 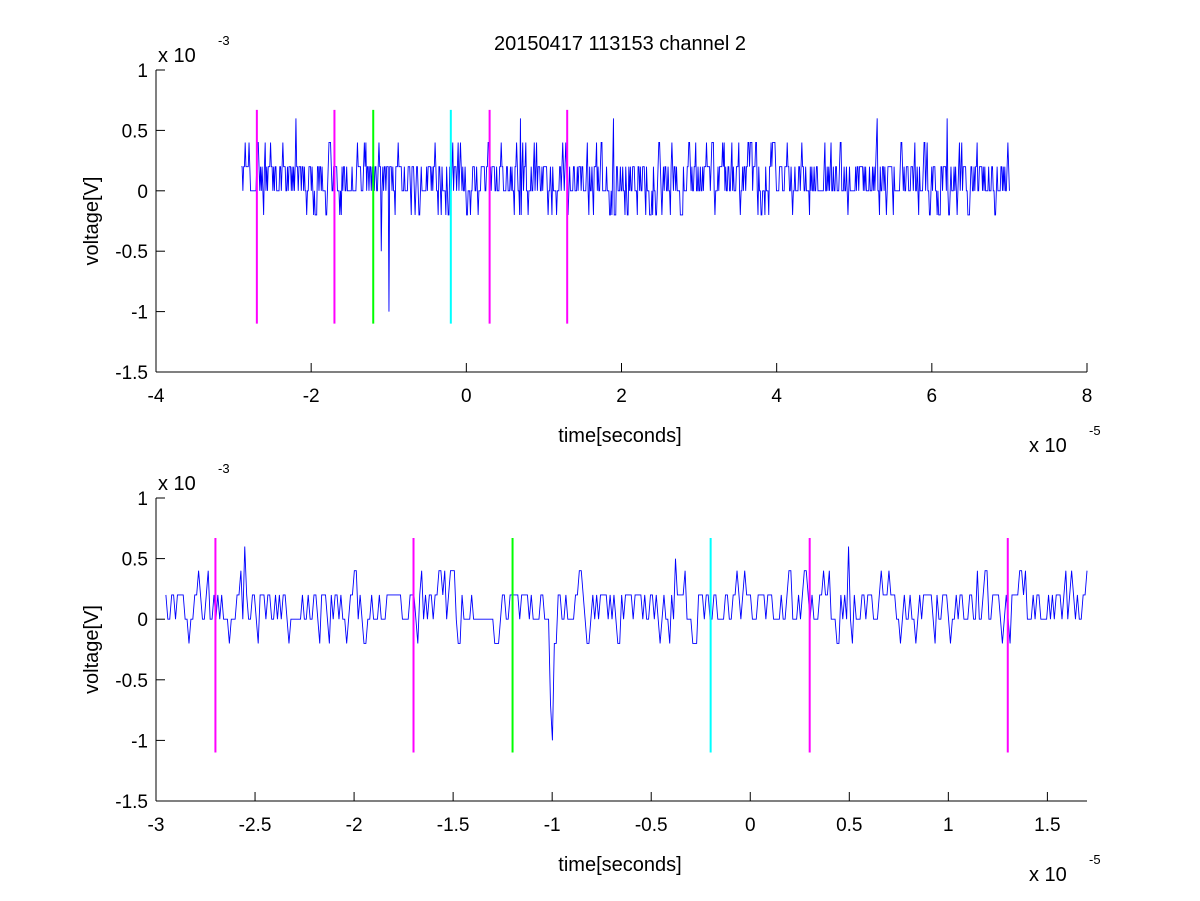 I want to click on x-tick-label: 8, so click(x=1087, y=396).